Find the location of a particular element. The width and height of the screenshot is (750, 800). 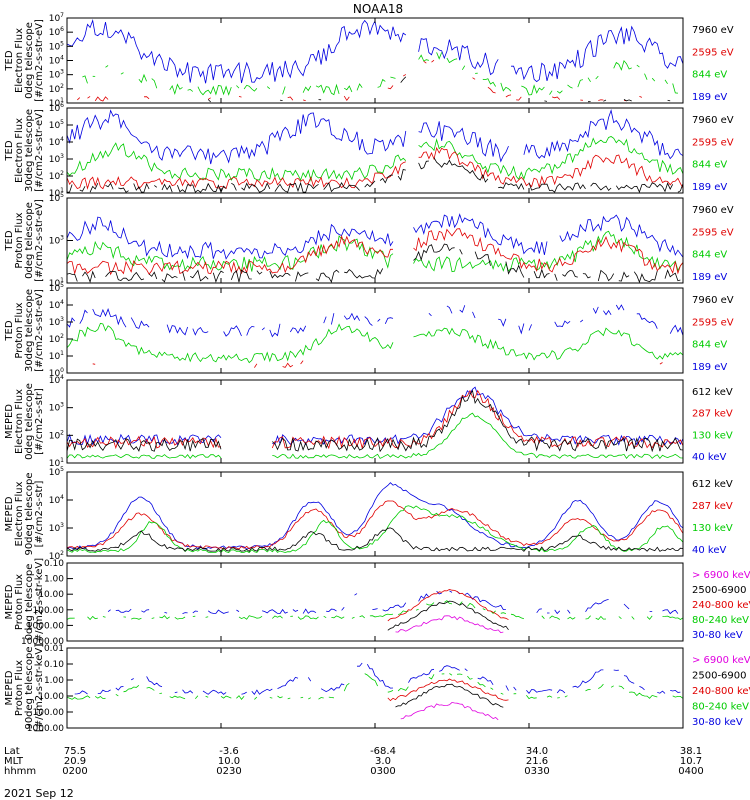

y-tick-label: 0.10 is located at coordinates (54, 564).